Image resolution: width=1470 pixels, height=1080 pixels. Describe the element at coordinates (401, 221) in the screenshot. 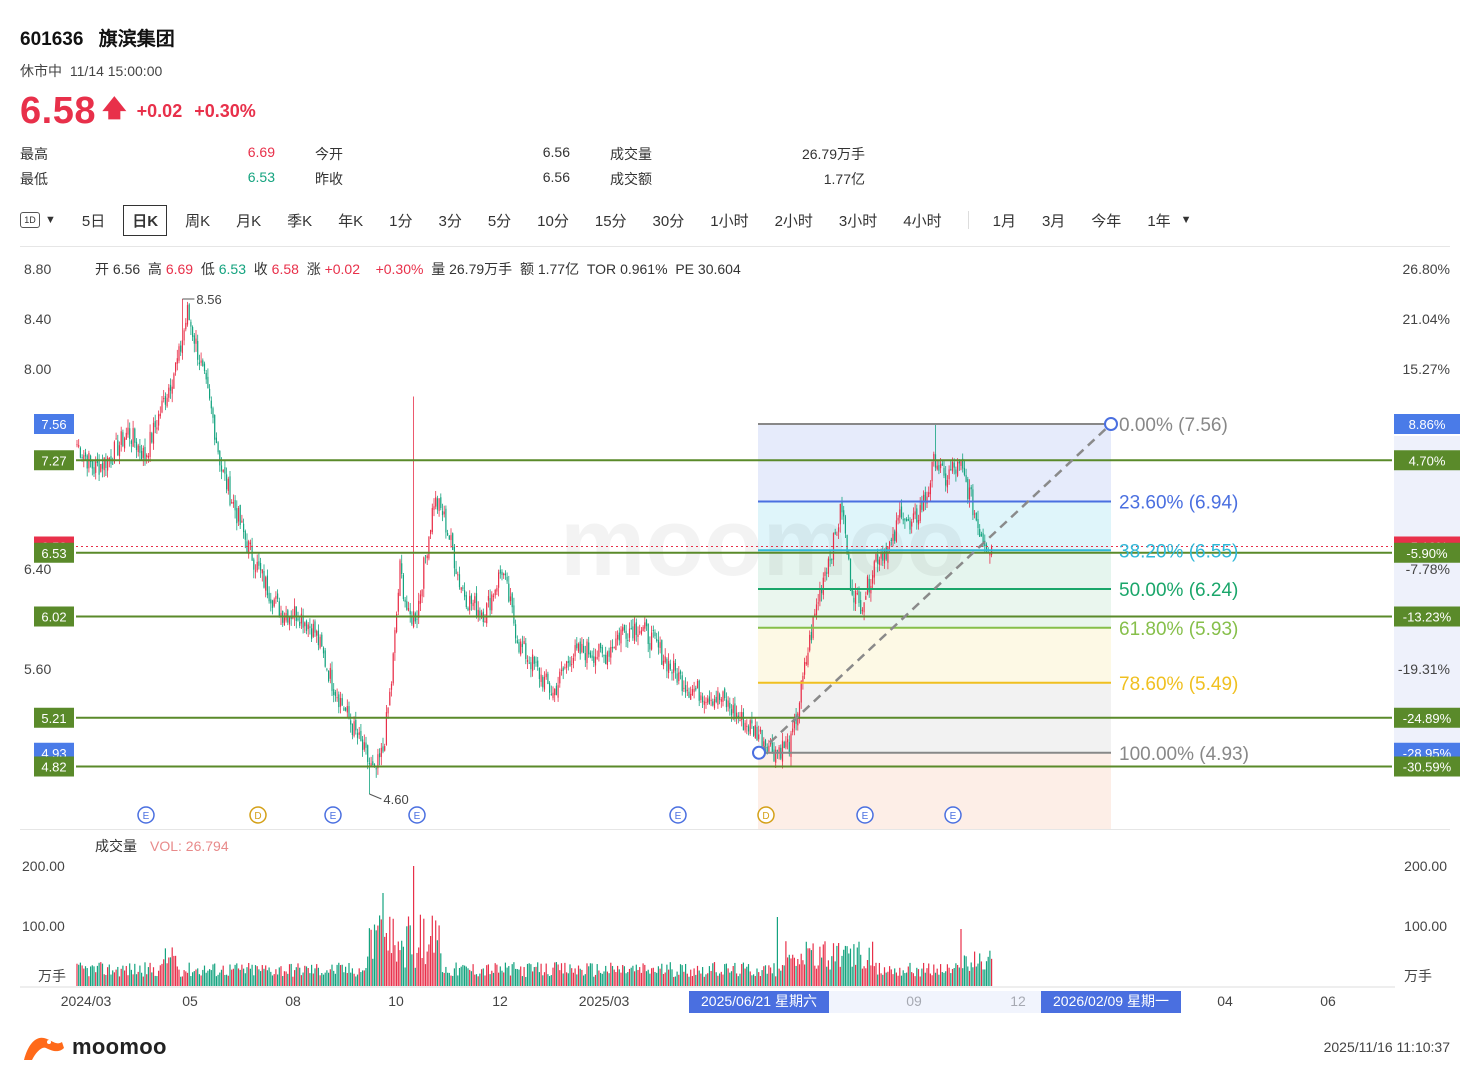

I see `tab-1min: 1分` at that location.